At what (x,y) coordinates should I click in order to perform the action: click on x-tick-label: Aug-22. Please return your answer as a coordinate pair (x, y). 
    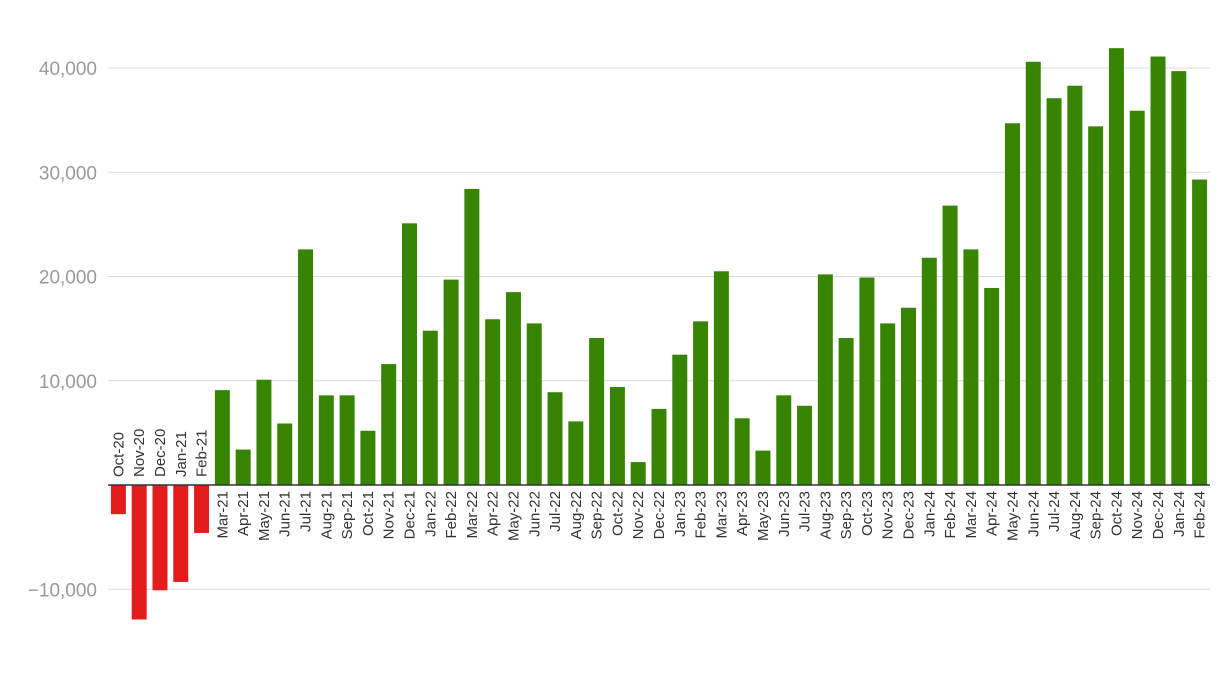
    Looking at the image, I should click on (576, 515).